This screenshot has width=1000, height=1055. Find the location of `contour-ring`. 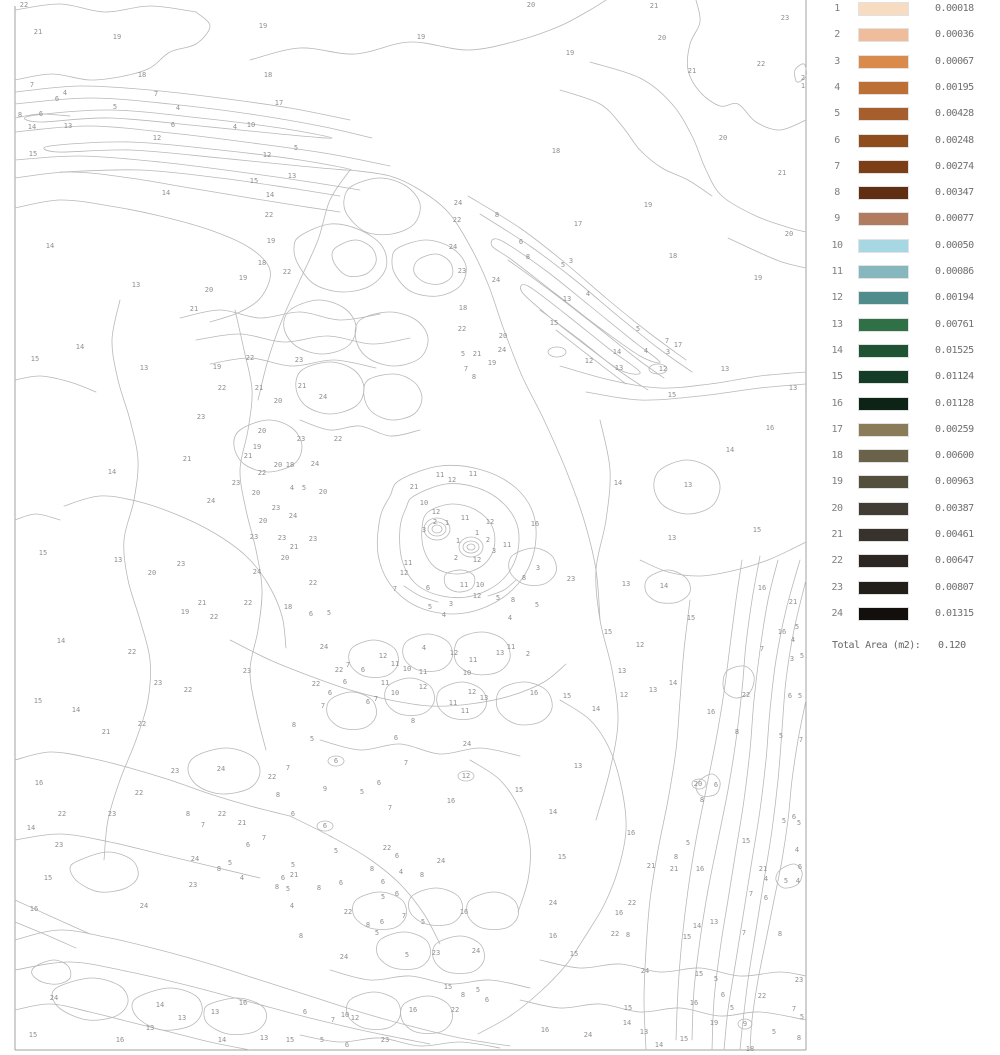

contour-ring is located at coordinates (437, 529).